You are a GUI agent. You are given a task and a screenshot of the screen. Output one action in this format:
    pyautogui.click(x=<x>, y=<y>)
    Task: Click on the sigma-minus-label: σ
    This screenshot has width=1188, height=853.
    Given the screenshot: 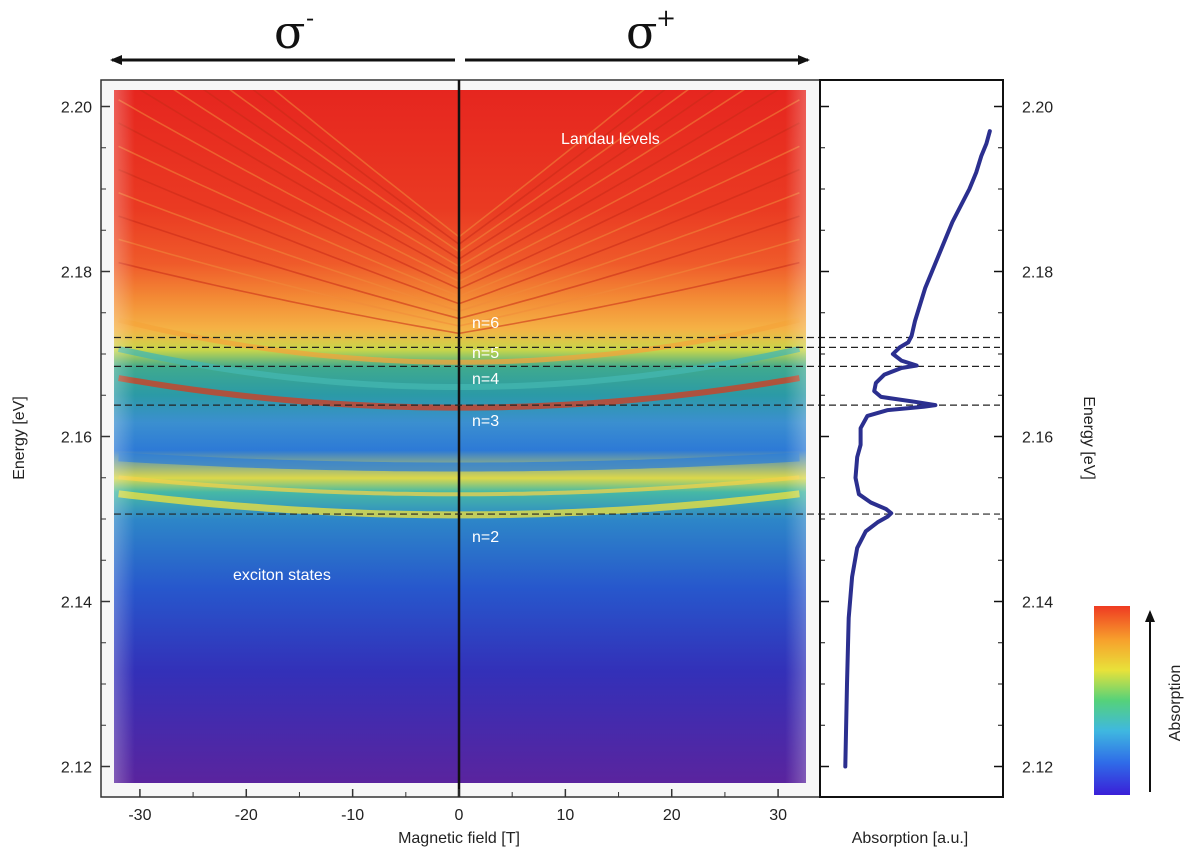 What is the action you would take?
    pyautogui.click(x=289, y=32)
    